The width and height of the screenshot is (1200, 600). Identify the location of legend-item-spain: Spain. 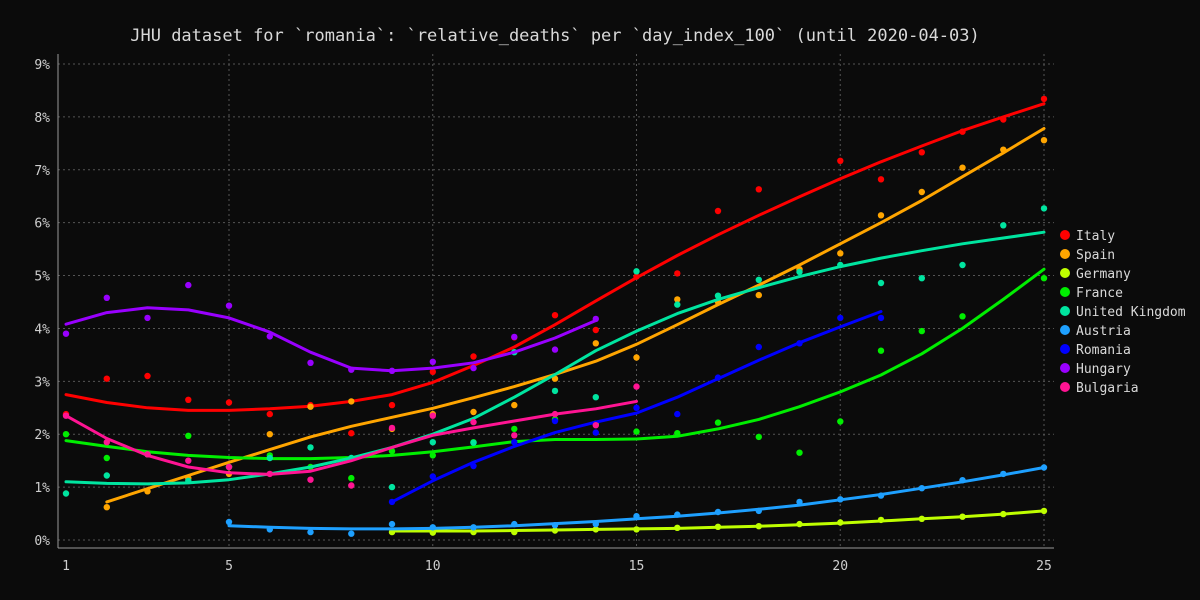
(1087, 255).